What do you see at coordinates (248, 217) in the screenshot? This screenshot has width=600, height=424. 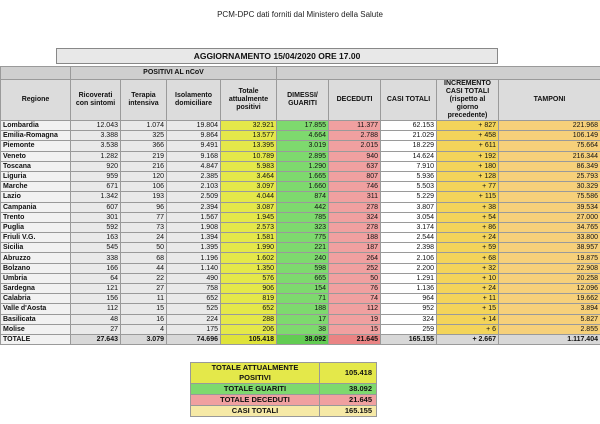 I see `totale-positivi-cell: 1.945` at bounding box center [248, 217].